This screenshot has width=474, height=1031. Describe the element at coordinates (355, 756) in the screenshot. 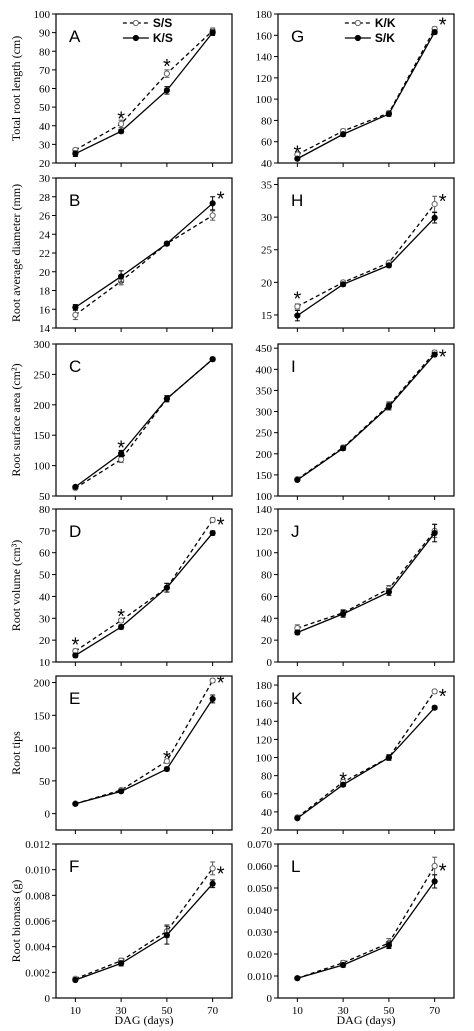

I see `panel-k: 20 40 60 80 100 120 140 160 180 K * *` at that location.